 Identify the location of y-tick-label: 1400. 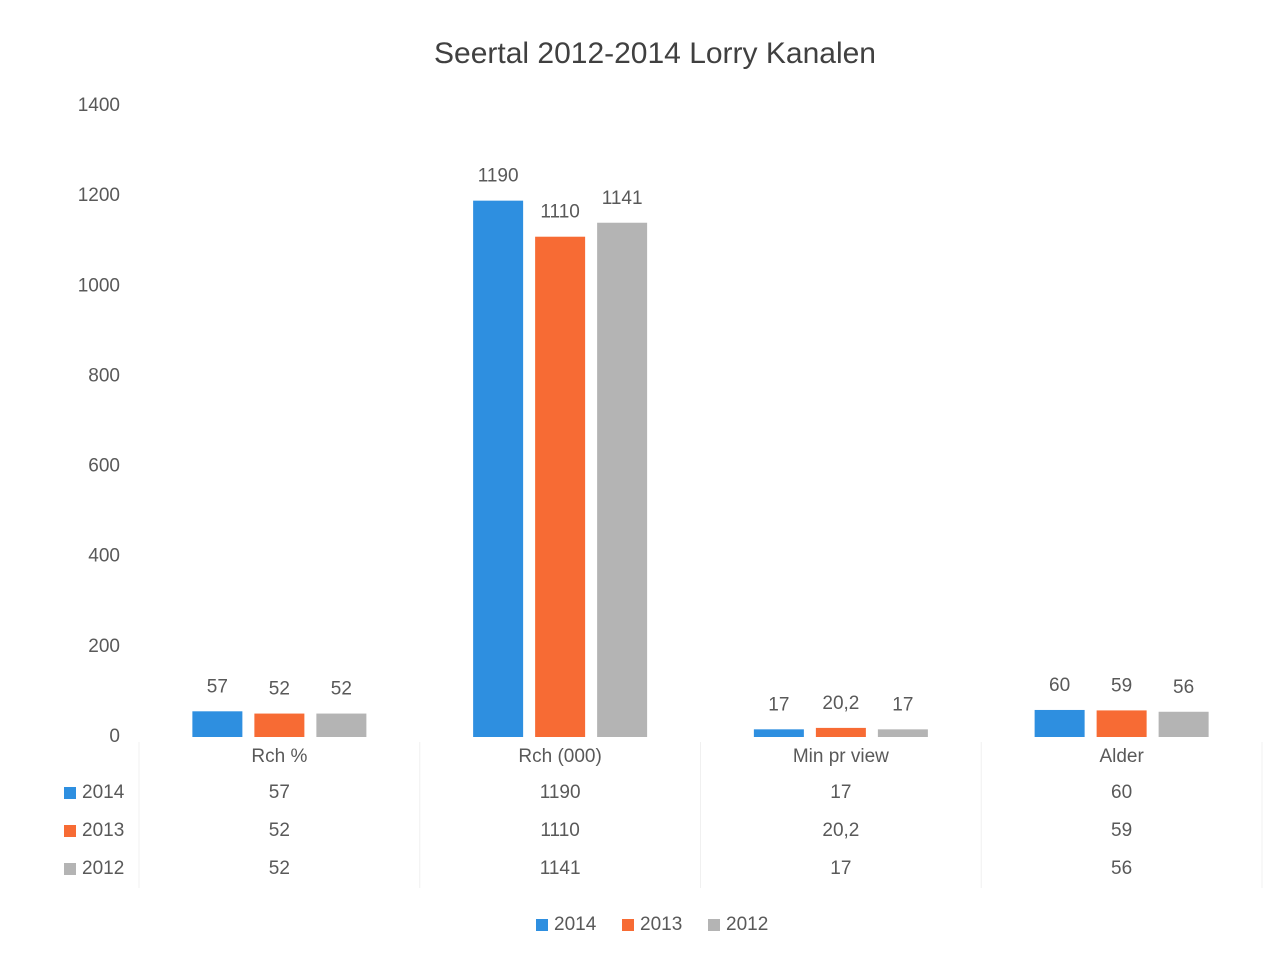
(99, 105).